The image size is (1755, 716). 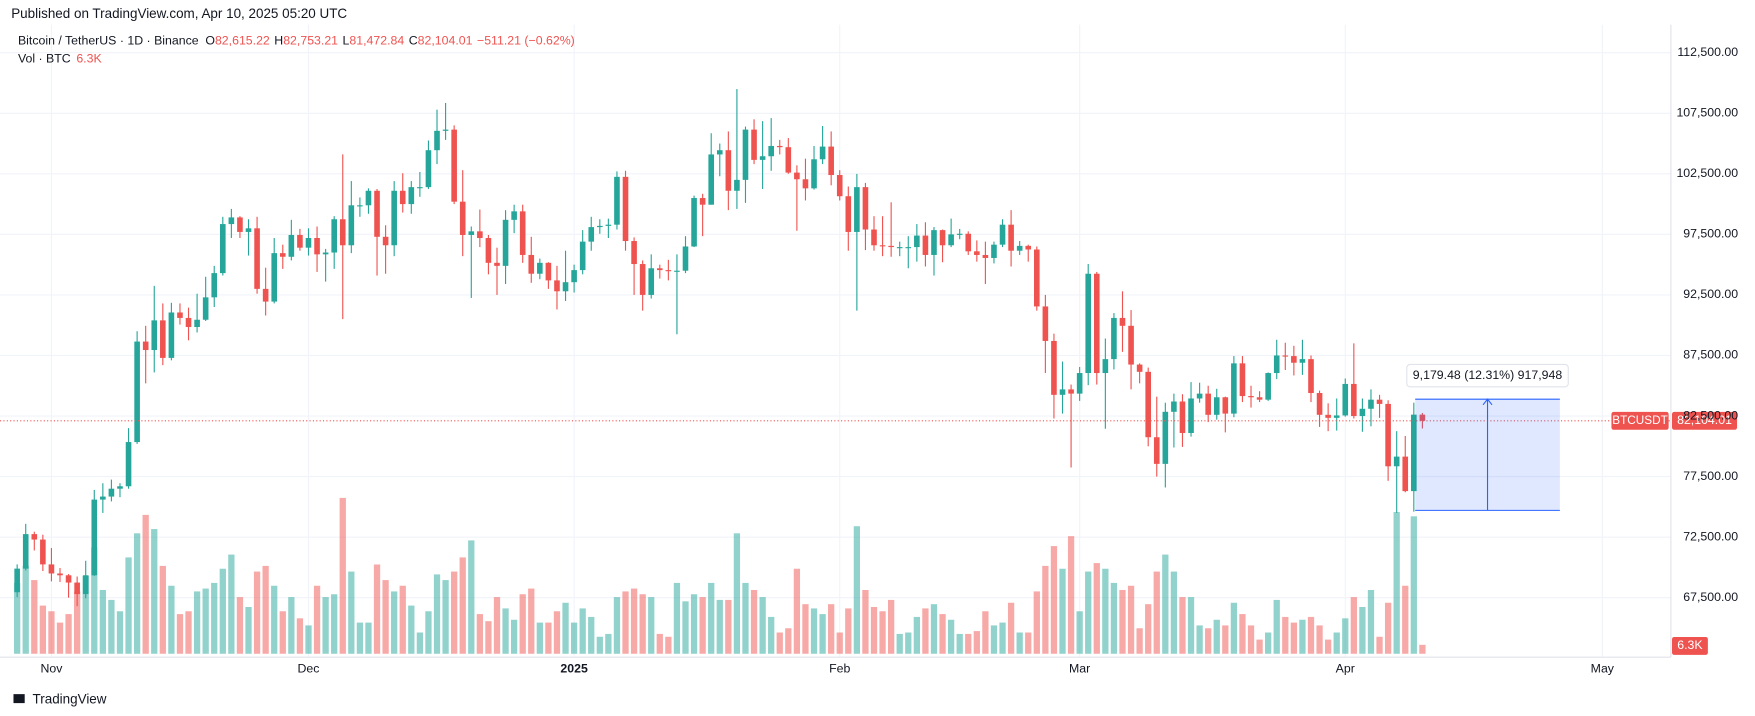 I want to click on y-tick-label: 107,500.00, so click(x=1707, y=113).